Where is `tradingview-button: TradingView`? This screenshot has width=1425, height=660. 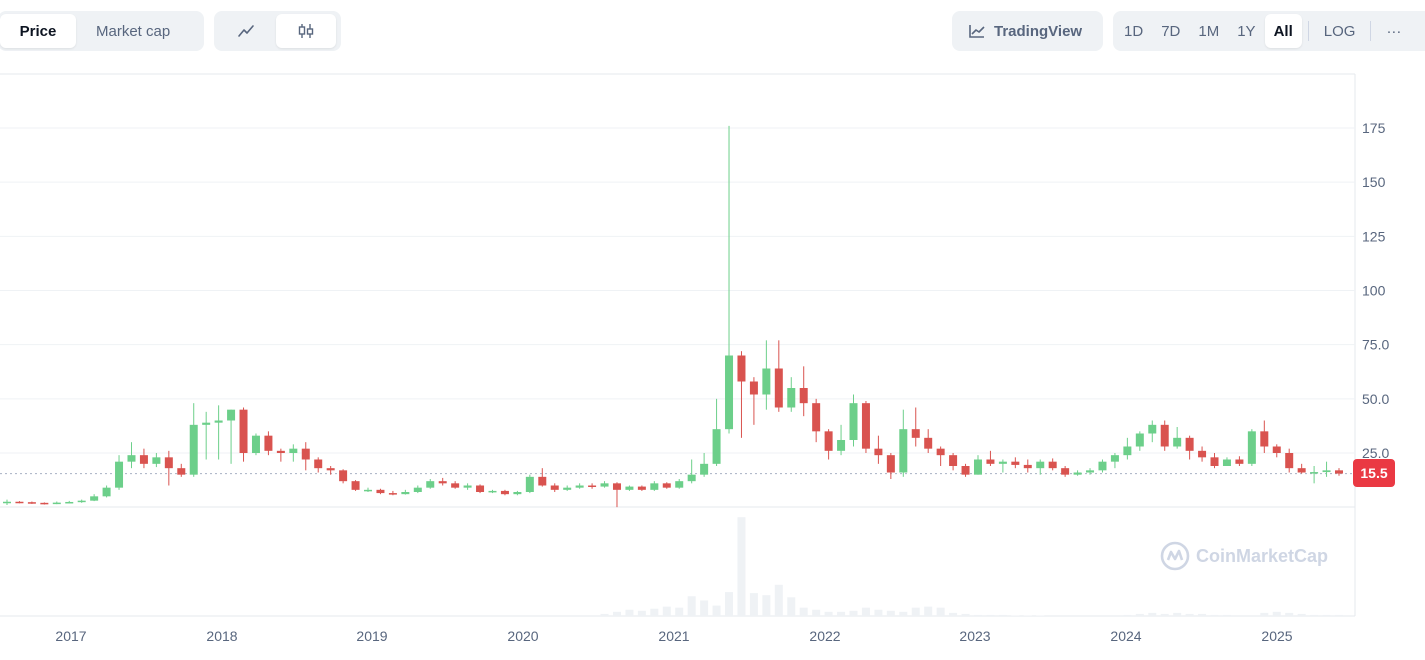
tradingview-button: TradingView is located at coordinates (1027, 31).